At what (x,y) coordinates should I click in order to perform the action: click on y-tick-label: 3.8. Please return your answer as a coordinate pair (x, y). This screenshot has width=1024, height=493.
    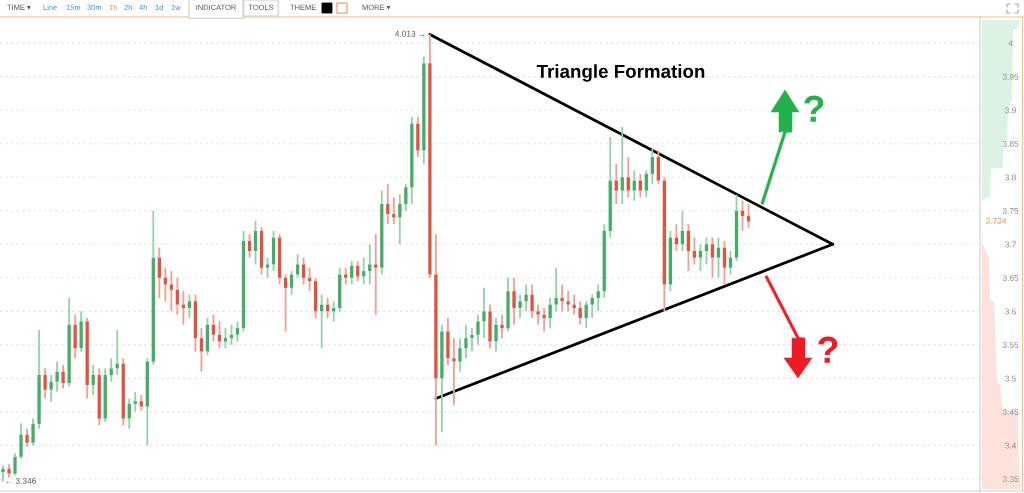
    Looking at the image, I should click on (1010, 177).